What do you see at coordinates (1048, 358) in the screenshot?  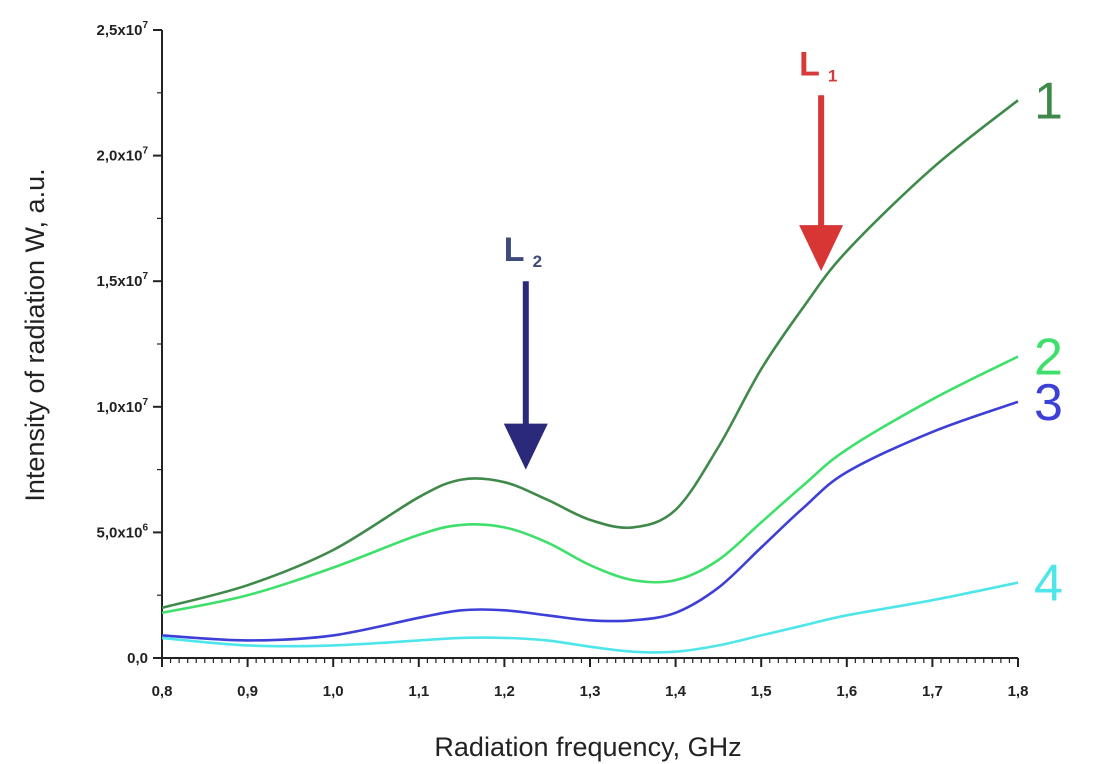 I see `series-label-2: 2` at bounding box center [1048, 358].